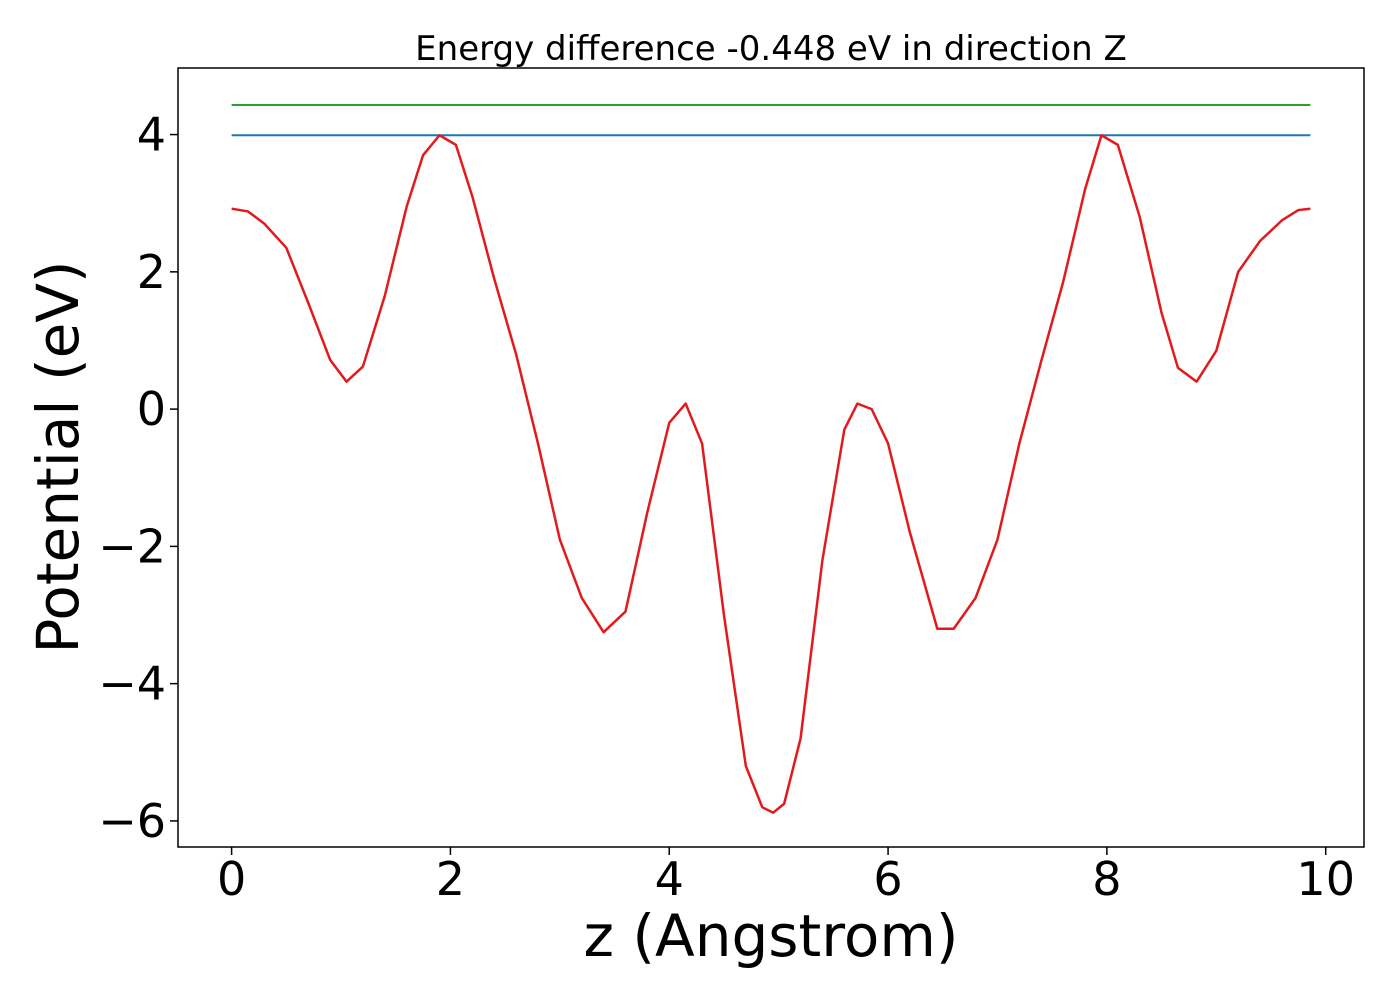  What do you see at coordinates (1325, 879) in the screenshot?
I see `x-tick-label: 10` at bounding box center [1325, 879].